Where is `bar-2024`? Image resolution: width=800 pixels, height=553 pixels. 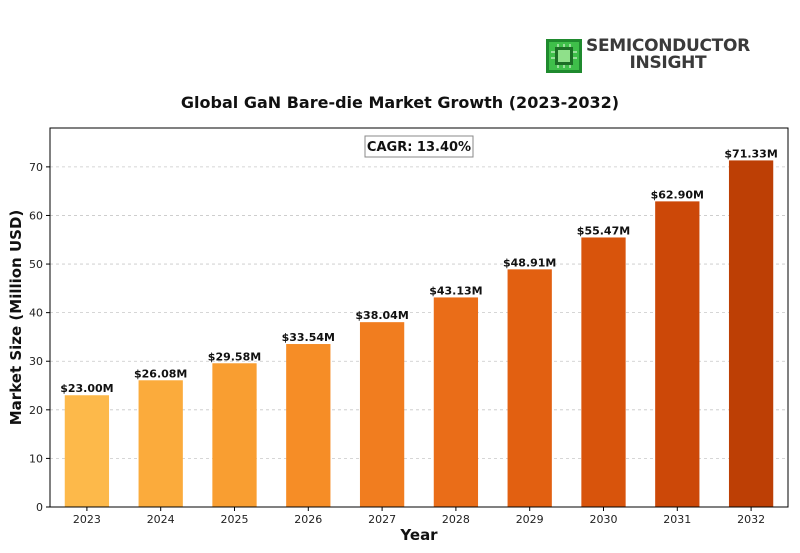
bar-2024 is located at coordinates (160, 443).